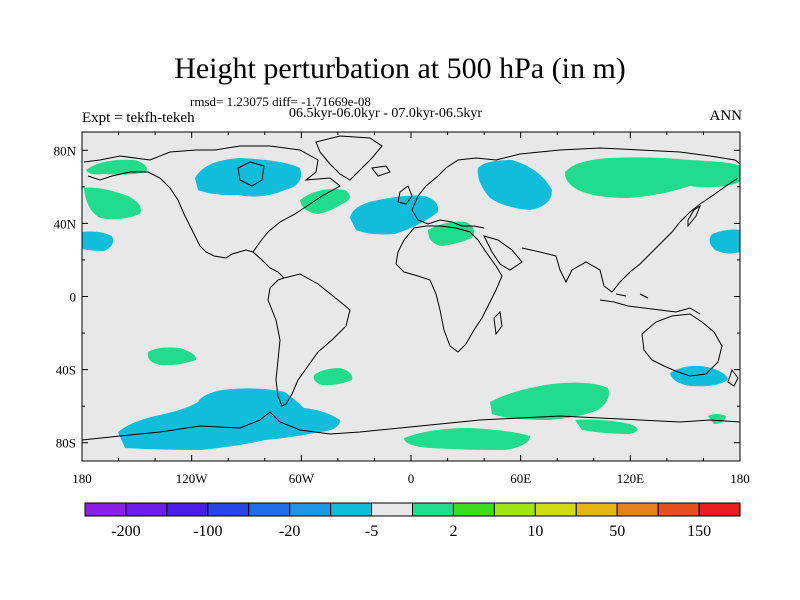 This screenshot has height=600, width=800. I want to click on colorbar, so click(412, 509).